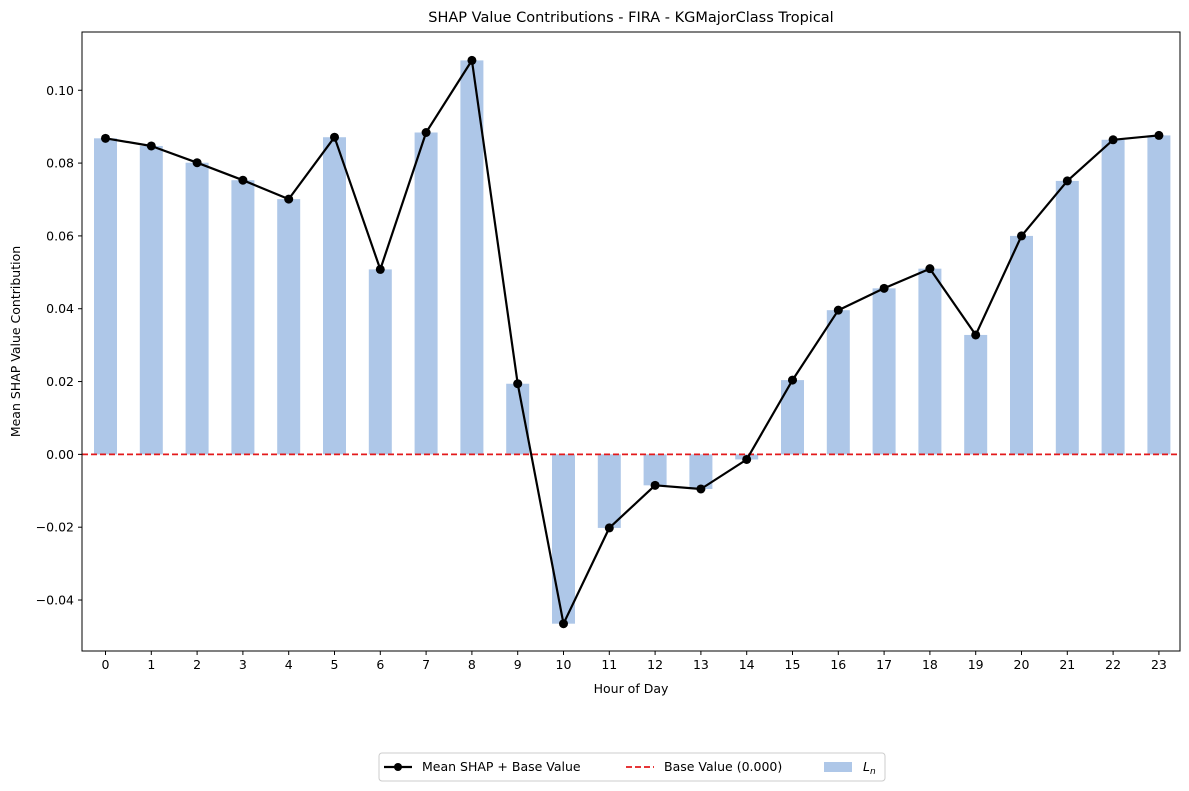  What do you see at coordinates (930, 664) in the screenshot?
I see `x-tick-label: 18` at bounding box center [930, 664].